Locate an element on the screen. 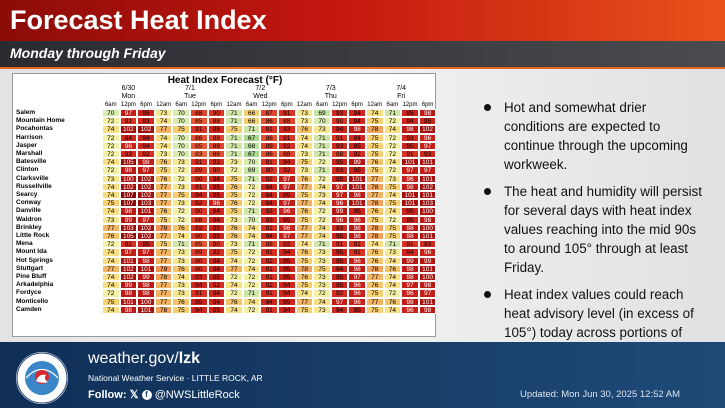 Image resolution: width=725 pixels, height=408 pixels. social-handle: @NWSLittleRock is located at coordinates (197, 395).